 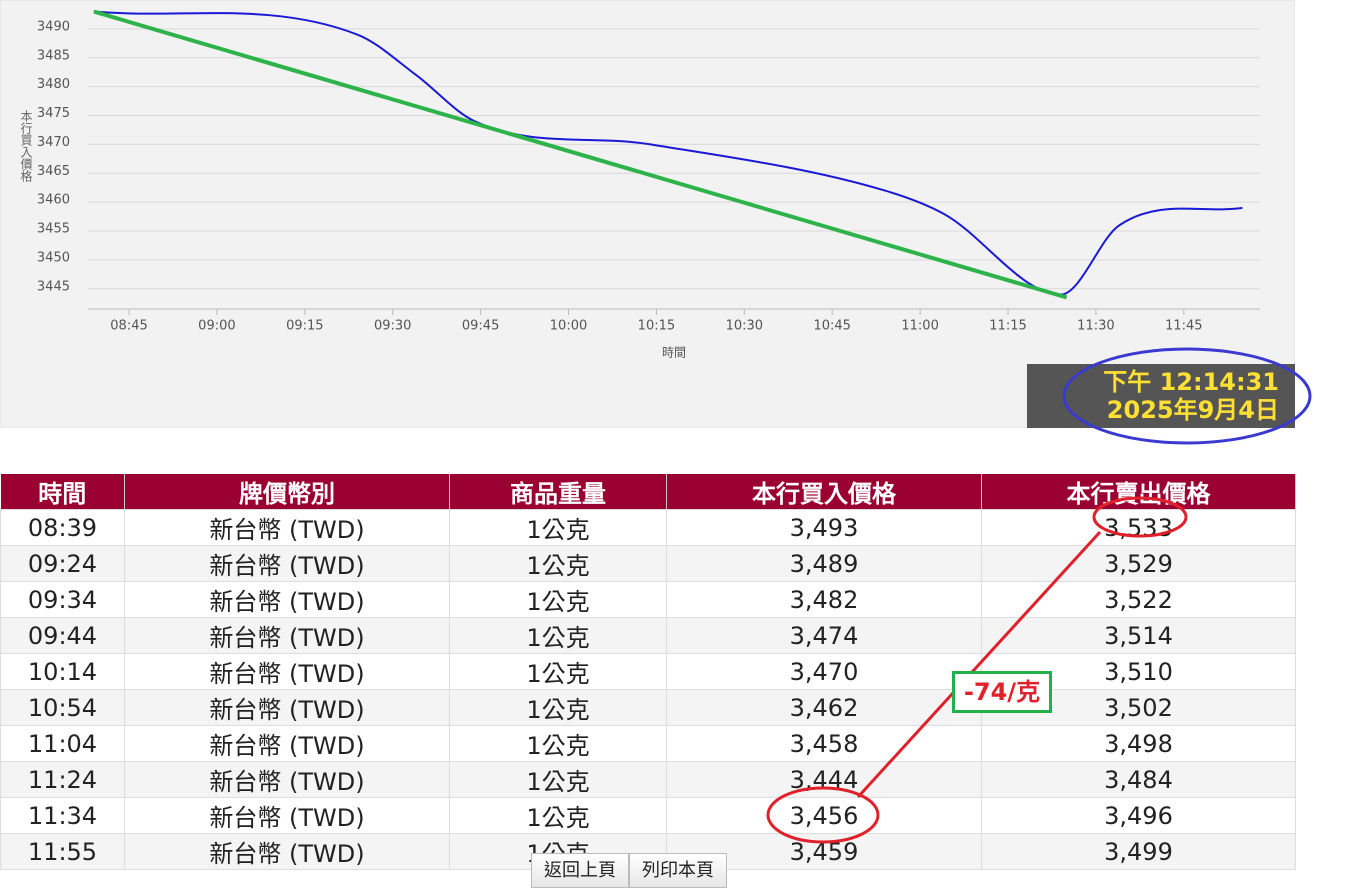 I want to click on y-tick-label: 3455, so click(x=53, y=229).